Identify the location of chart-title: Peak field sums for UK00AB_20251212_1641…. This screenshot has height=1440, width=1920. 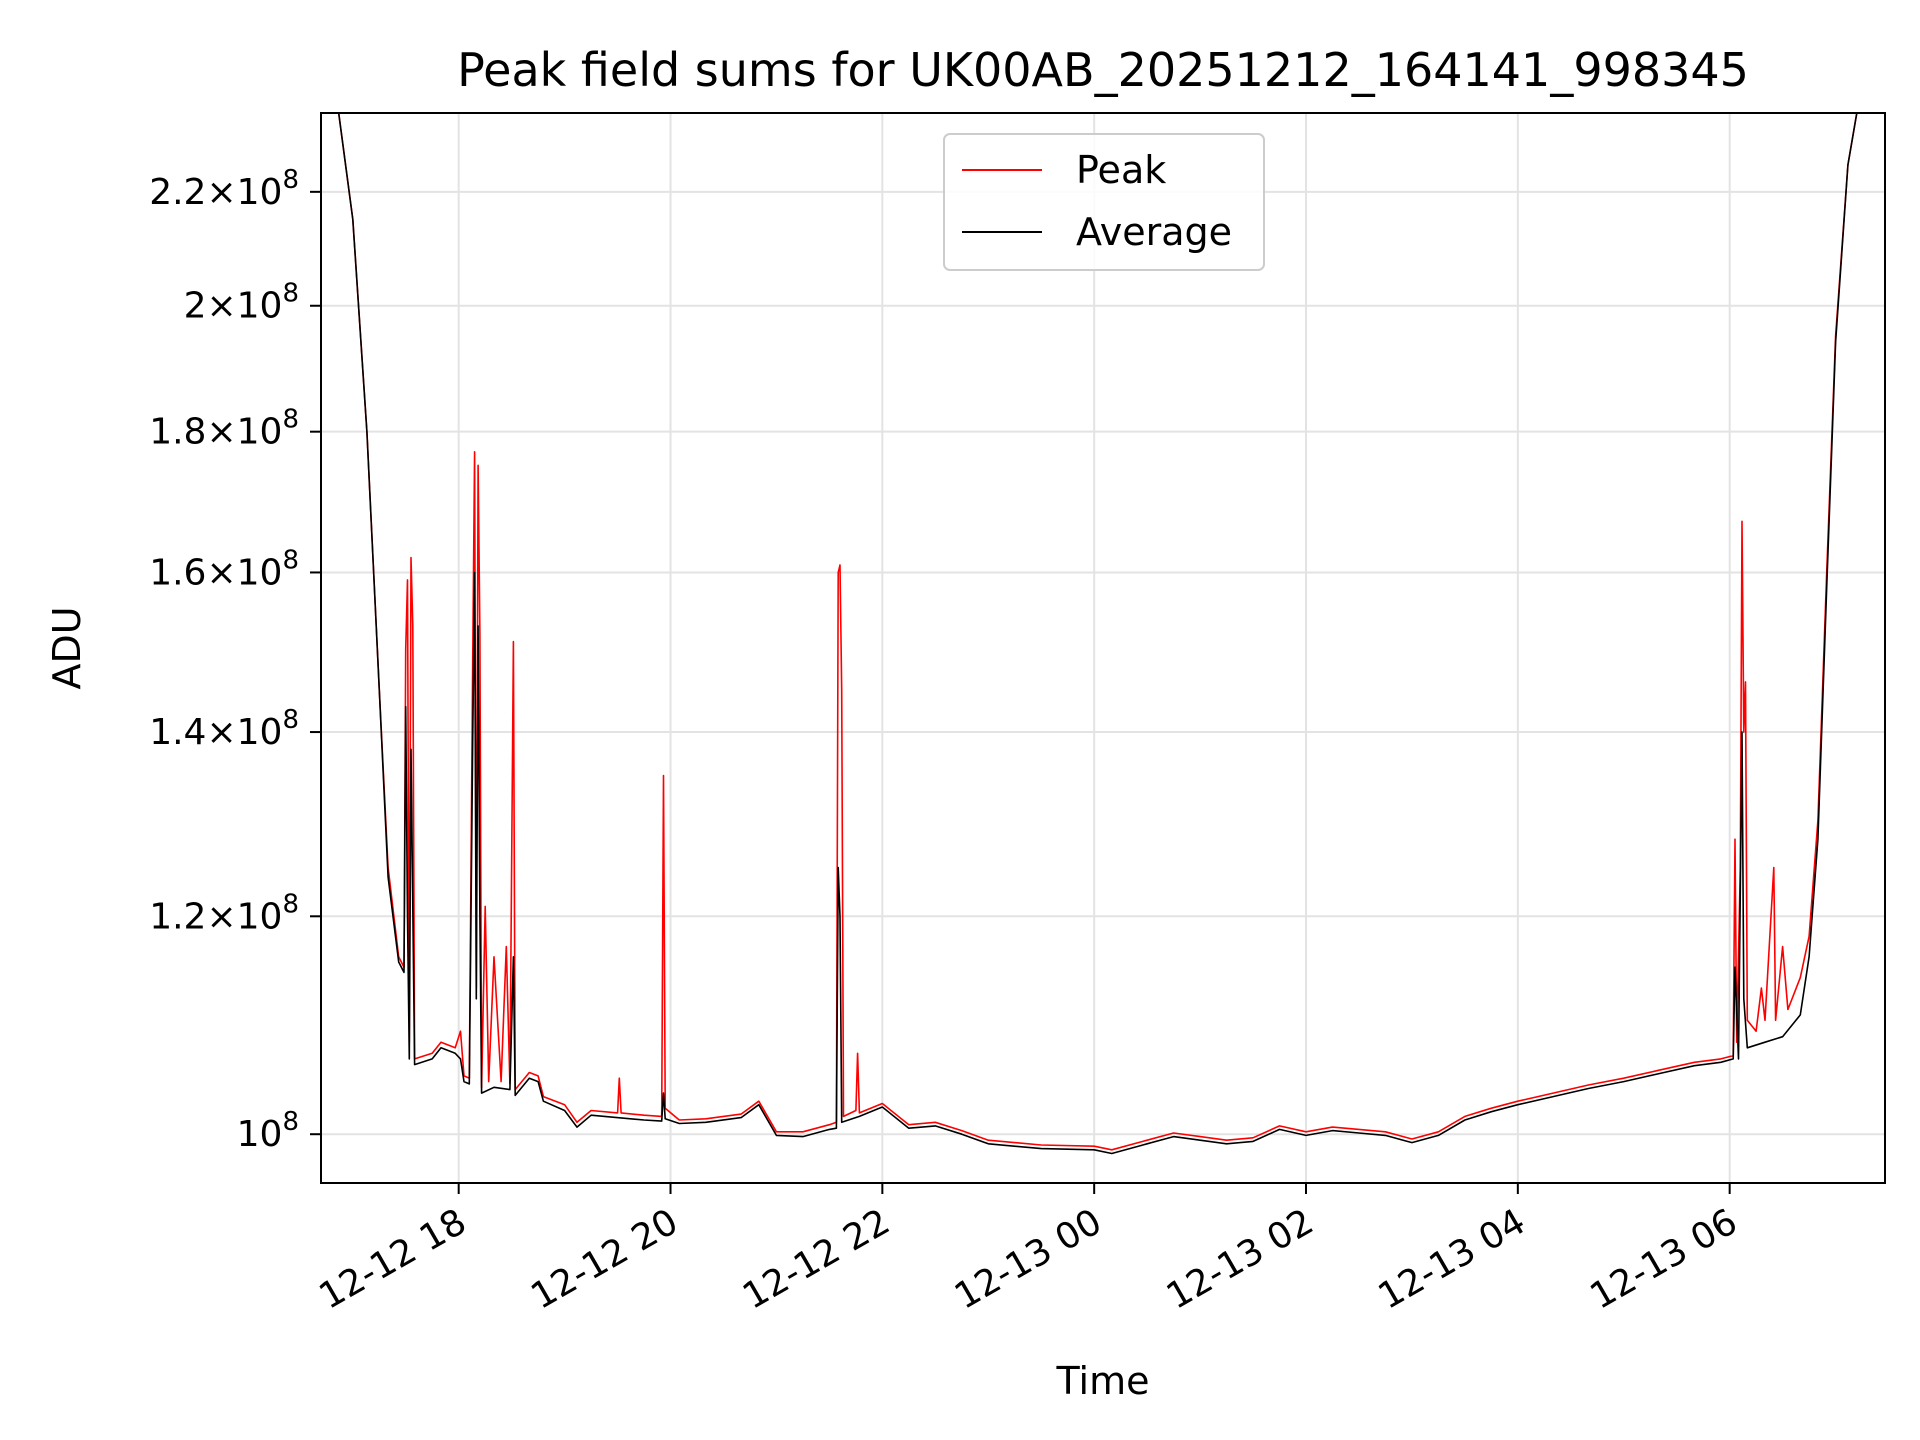
(1103, 70).